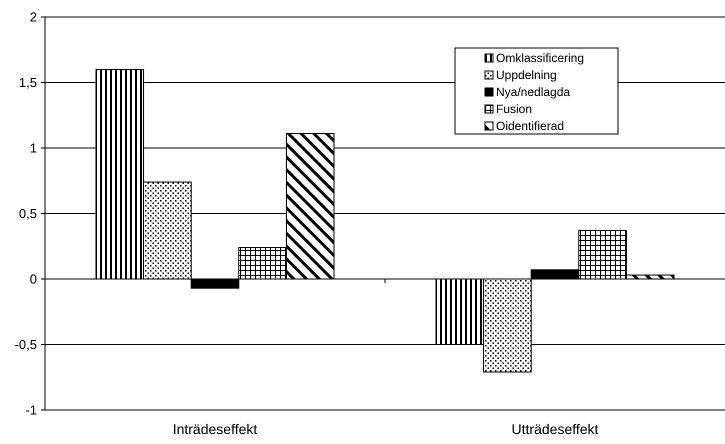 This screenshot has width=725, height=444. What do you see at coordinates (31, 410) in the screenshot?
I see `y-tick-label: -1` at bounding box center [31, 410].